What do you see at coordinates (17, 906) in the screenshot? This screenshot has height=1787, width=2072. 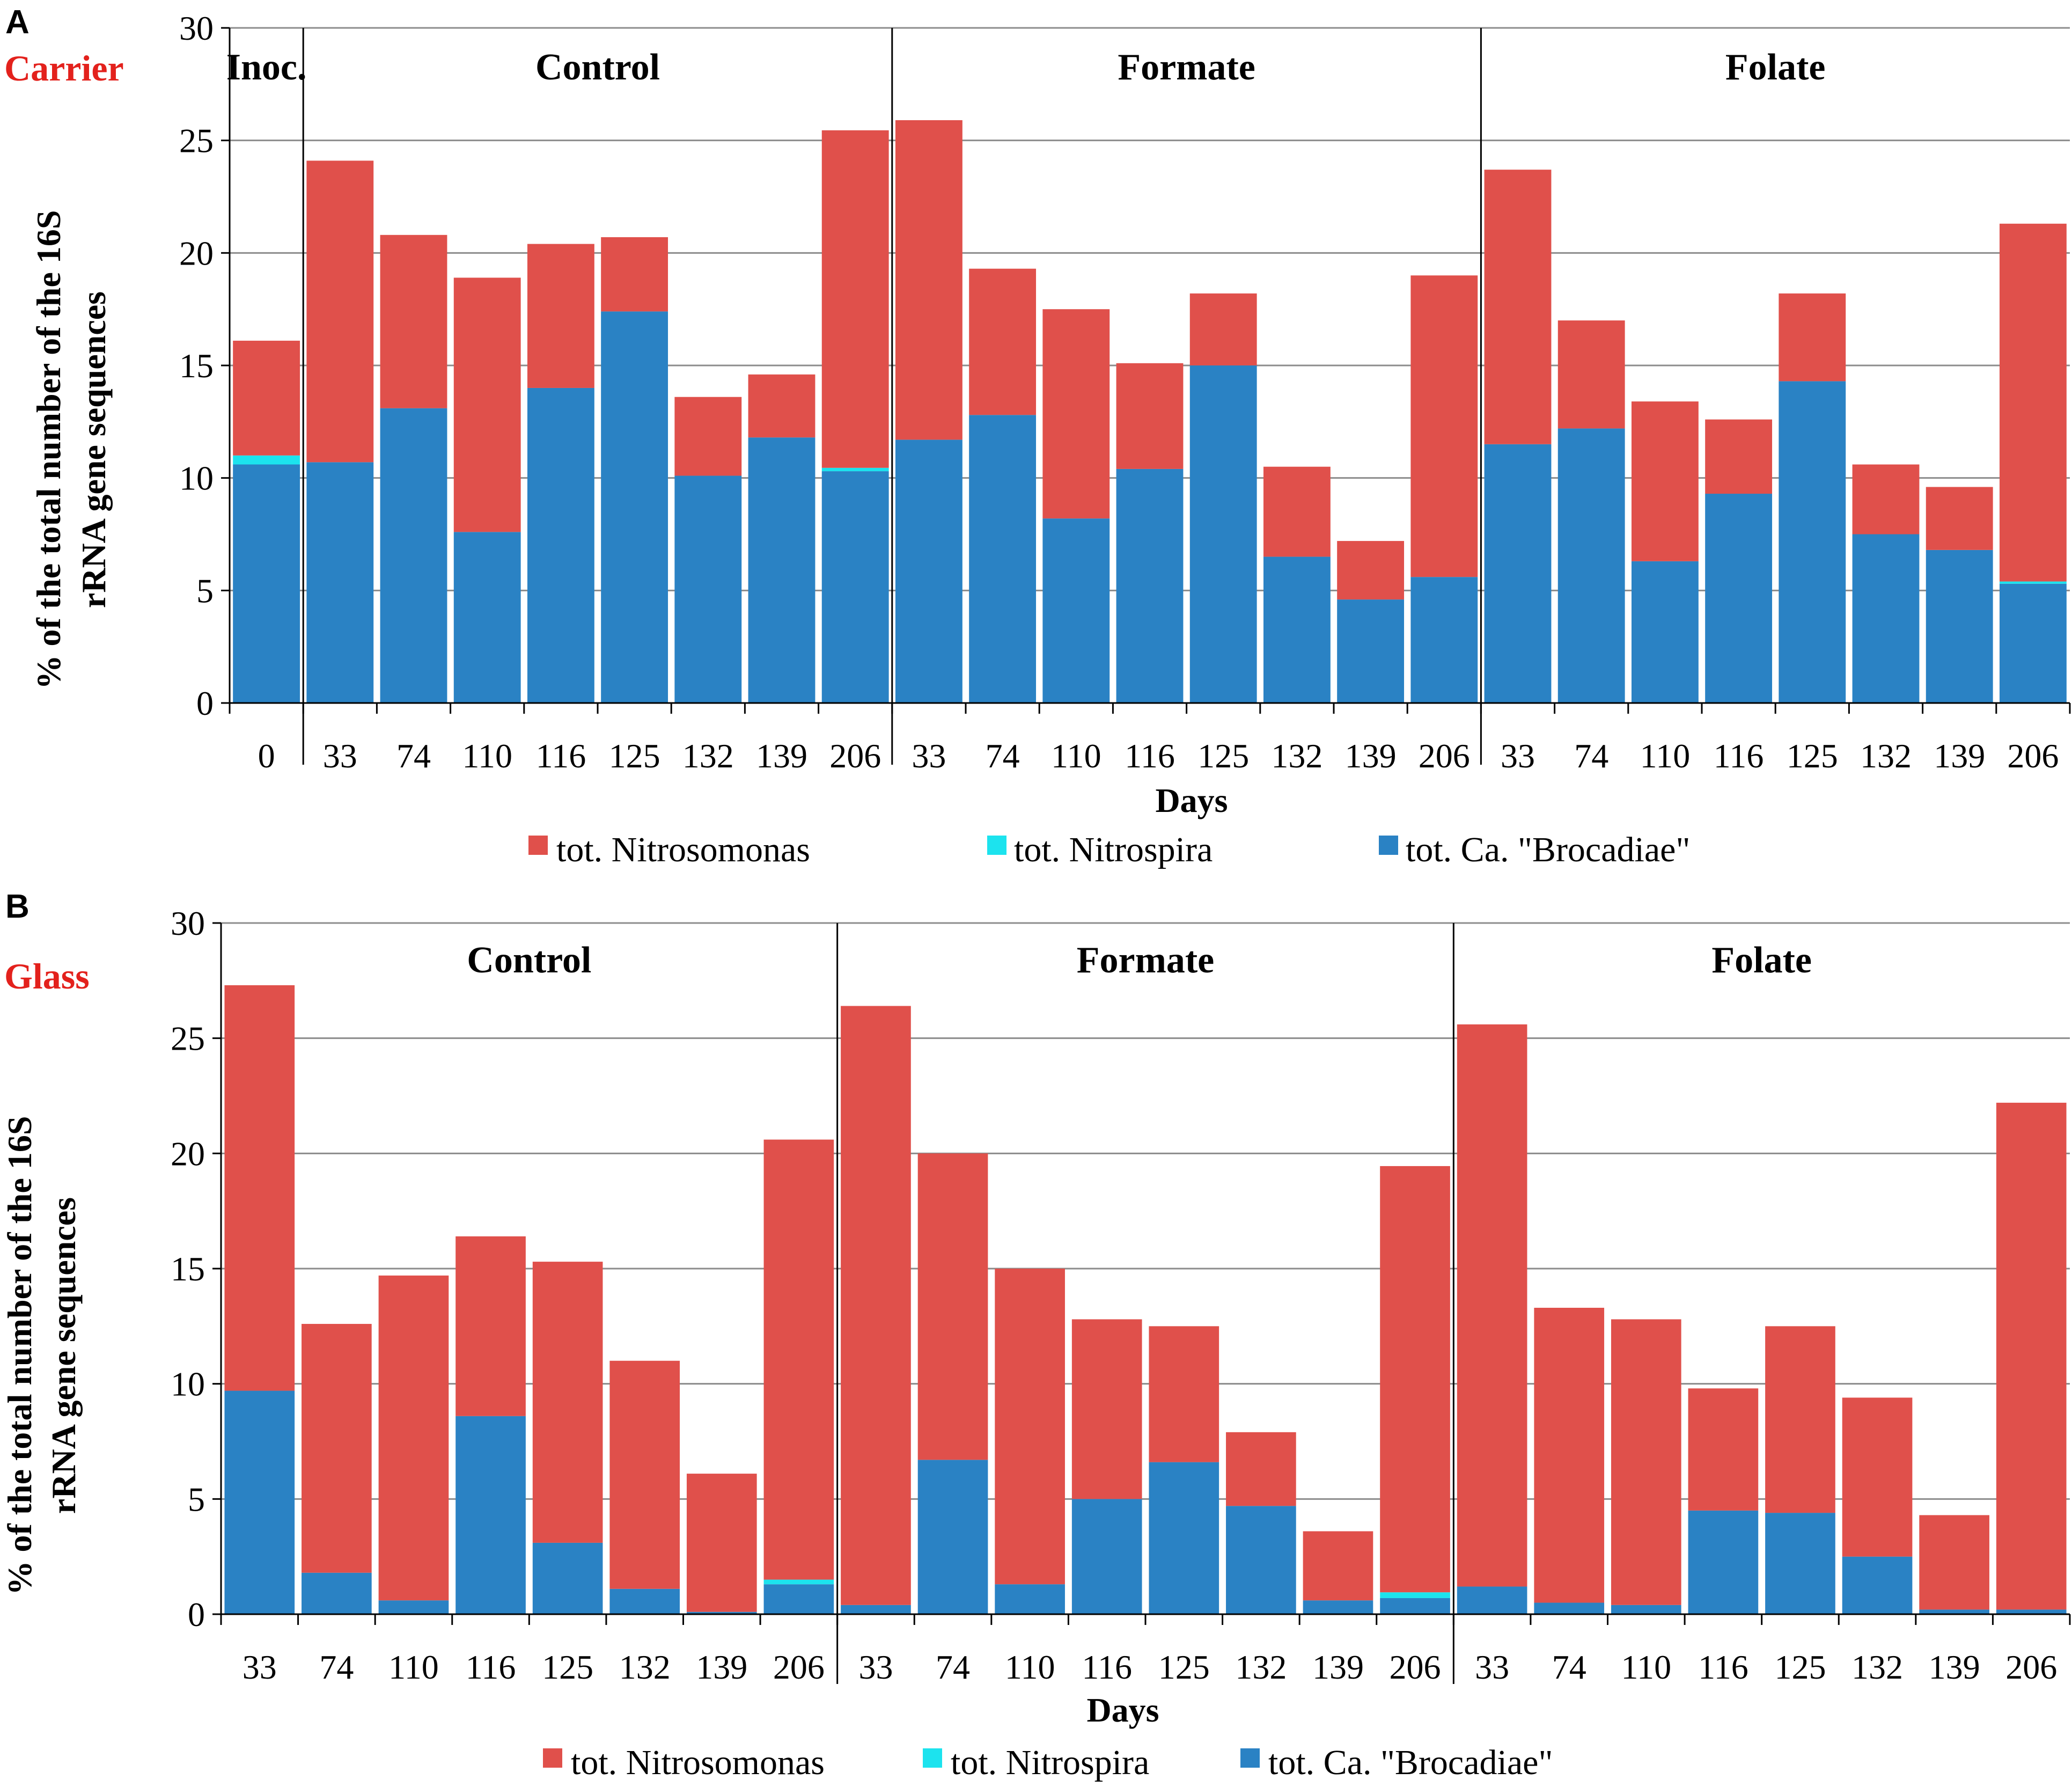 I see `panel-letter-b: B` at bounding box center [17, 906].